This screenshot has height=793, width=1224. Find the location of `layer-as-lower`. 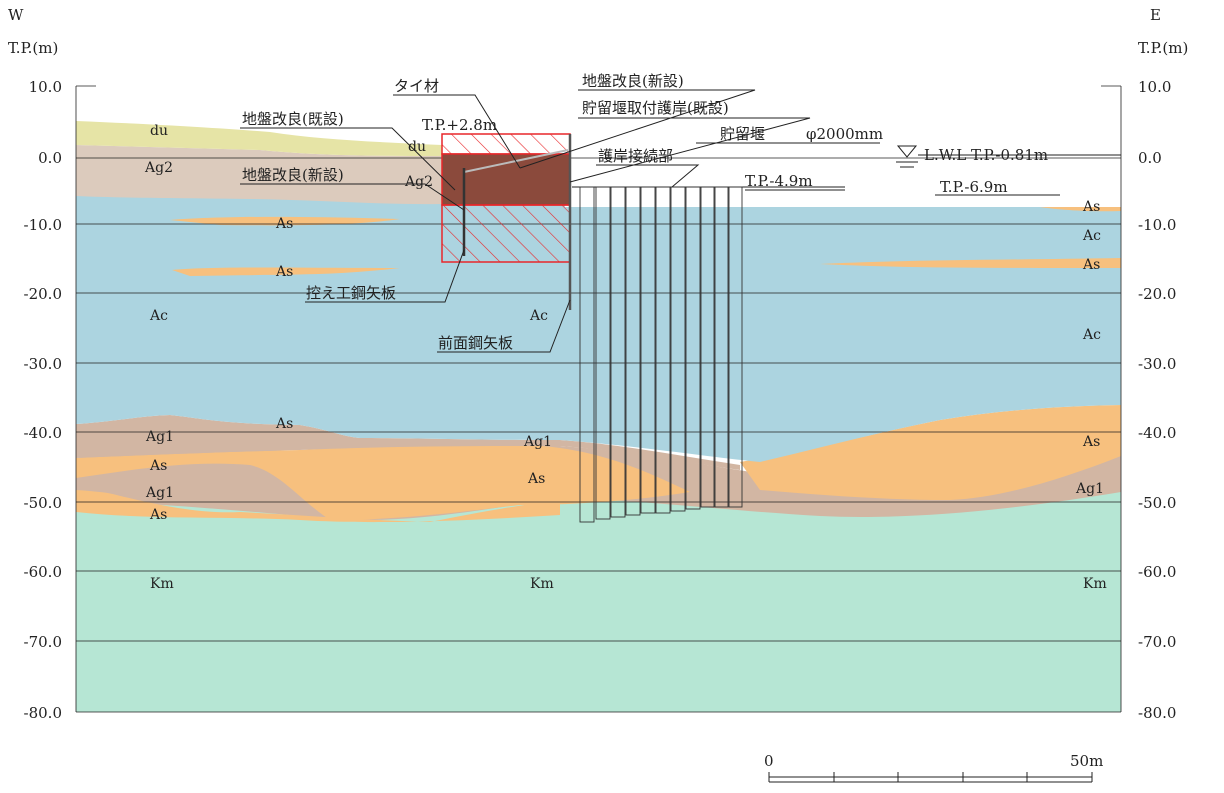

layer-as-lower is located at coordinates (318, 504).